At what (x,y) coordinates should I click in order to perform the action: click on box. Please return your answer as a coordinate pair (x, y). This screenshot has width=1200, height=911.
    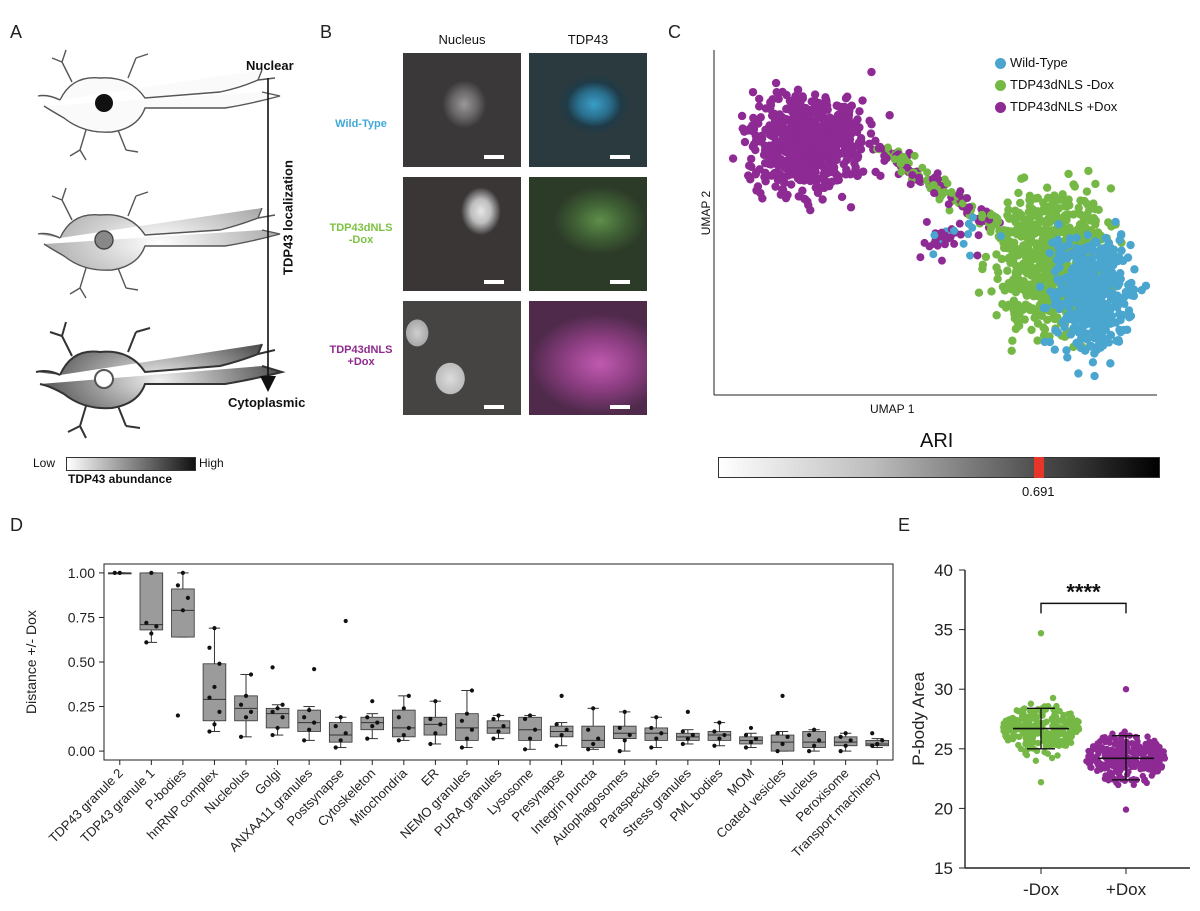
    Looking at the image, I should click on (151, 601).